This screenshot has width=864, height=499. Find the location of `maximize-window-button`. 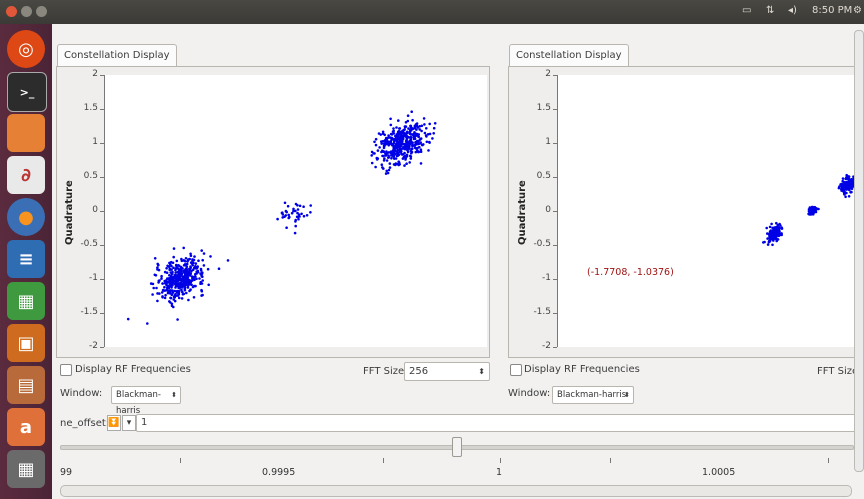

maximize-window-button is located at coordinates (41, 11).